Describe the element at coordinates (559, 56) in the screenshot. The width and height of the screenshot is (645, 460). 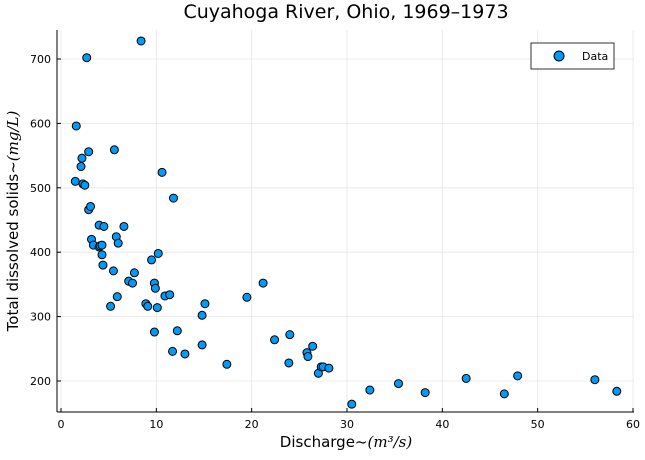
I see `legend-marker` at that location.